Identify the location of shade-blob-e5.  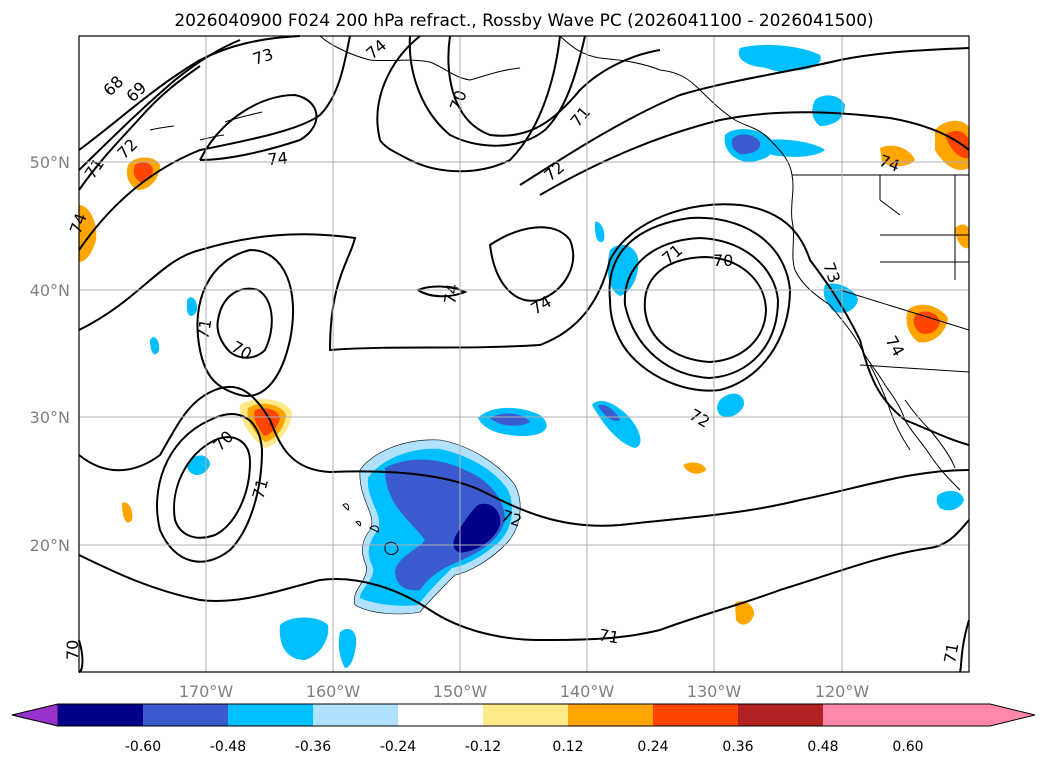
(731, 405).